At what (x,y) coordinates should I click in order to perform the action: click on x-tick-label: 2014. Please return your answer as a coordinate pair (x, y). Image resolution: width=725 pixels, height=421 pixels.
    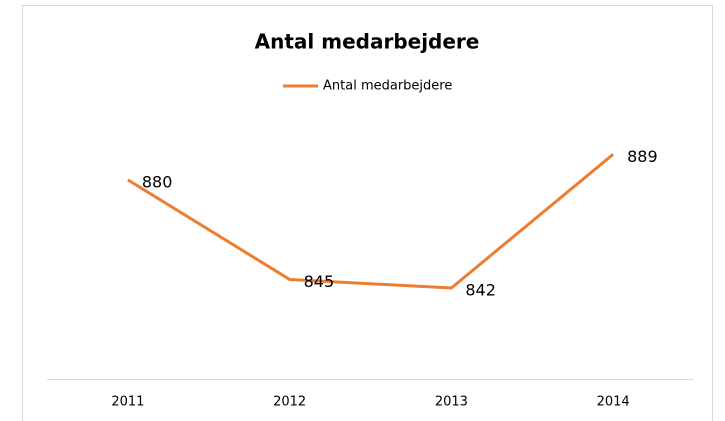
    Looking at the image, I should click on (613, 402).